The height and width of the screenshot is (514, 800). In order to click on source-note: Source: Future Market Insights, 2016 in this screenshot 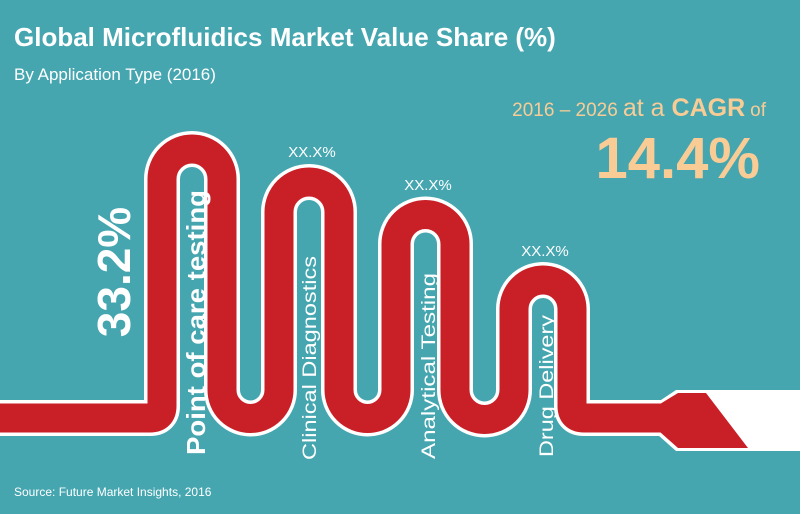, I will do `click(113, 492)`.